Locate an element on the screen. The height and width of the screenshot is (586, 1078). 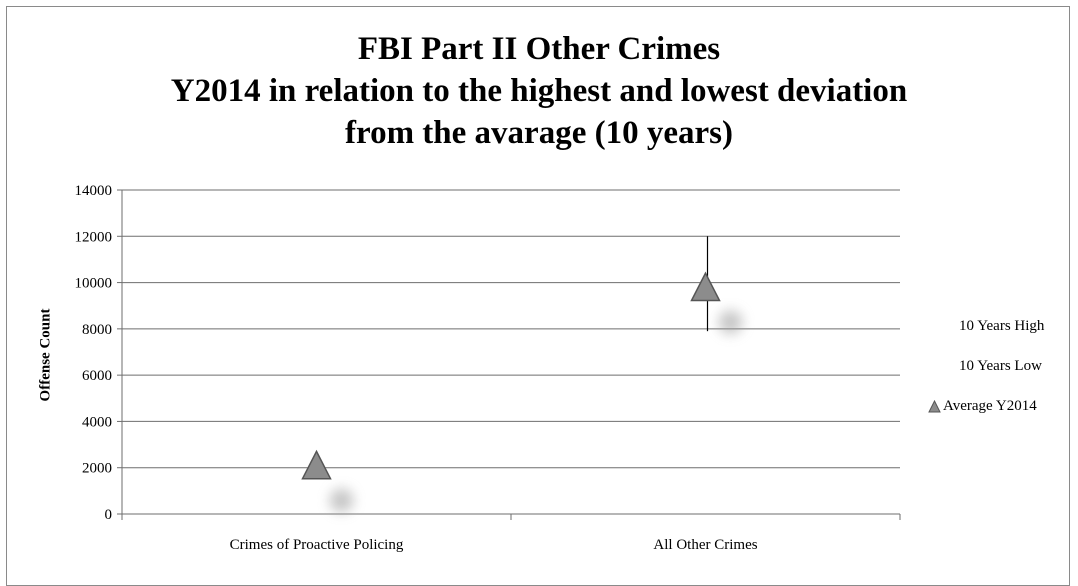
y-tick-label: 2000 is located at coordinates (97, 469).